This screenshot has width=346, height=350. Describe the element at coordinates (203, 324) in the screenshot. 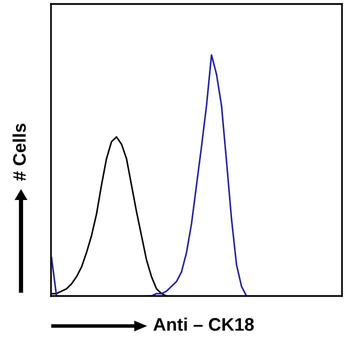

I see `x-axis-title: Anti – CK18` at that location.